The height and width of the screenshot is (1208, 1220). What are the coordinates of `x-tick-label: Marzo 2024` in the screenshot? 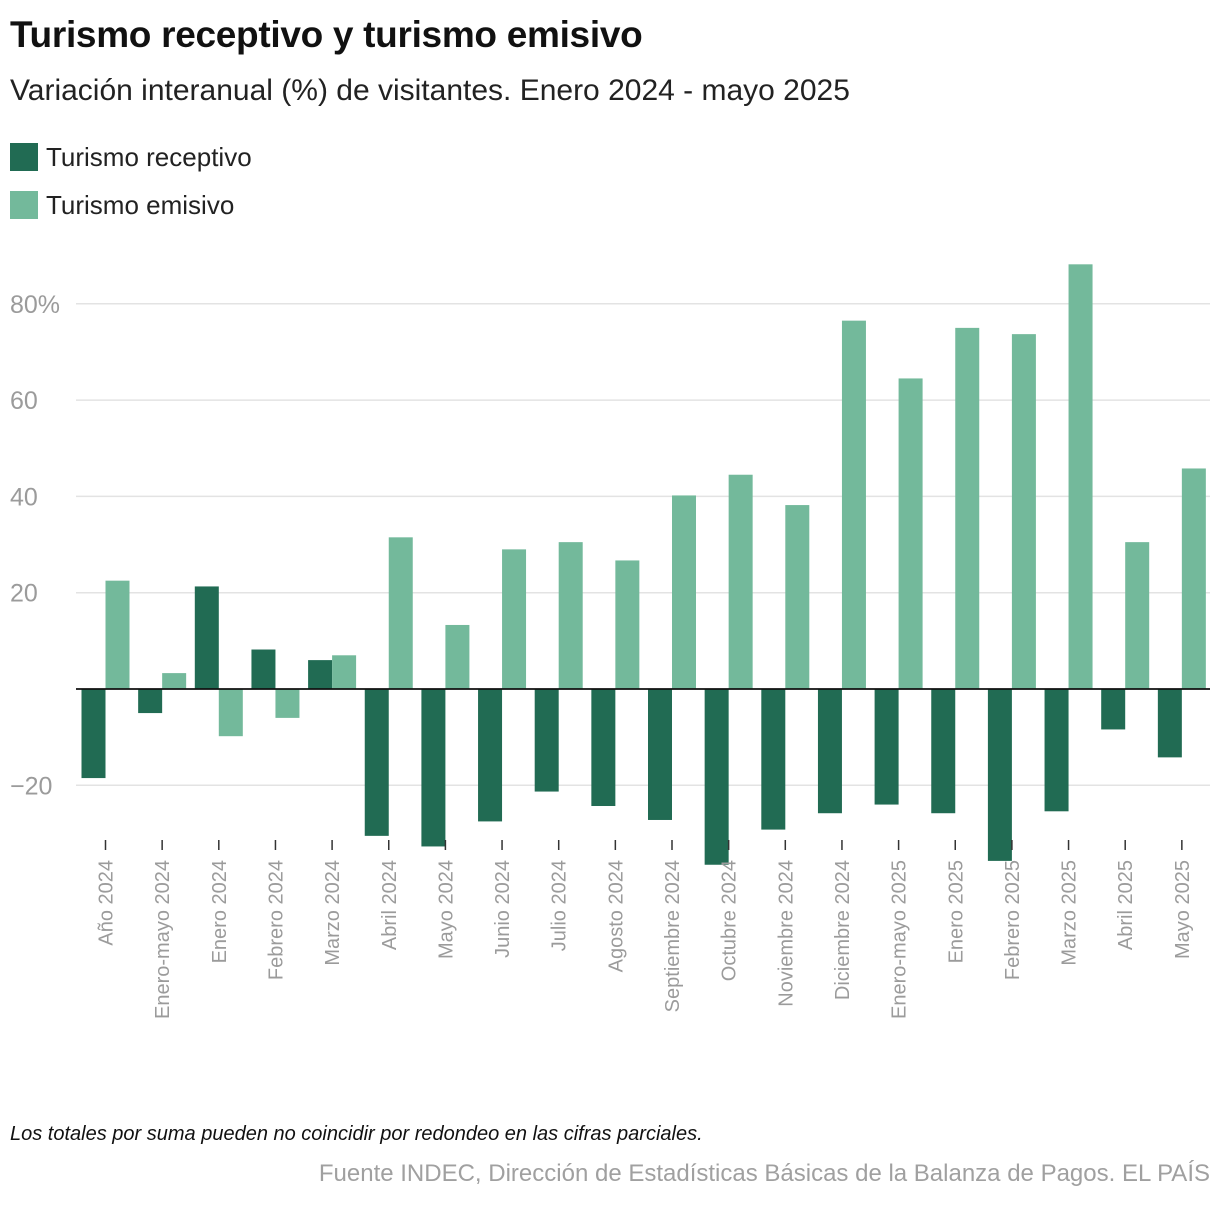 It's located at (333, 913).